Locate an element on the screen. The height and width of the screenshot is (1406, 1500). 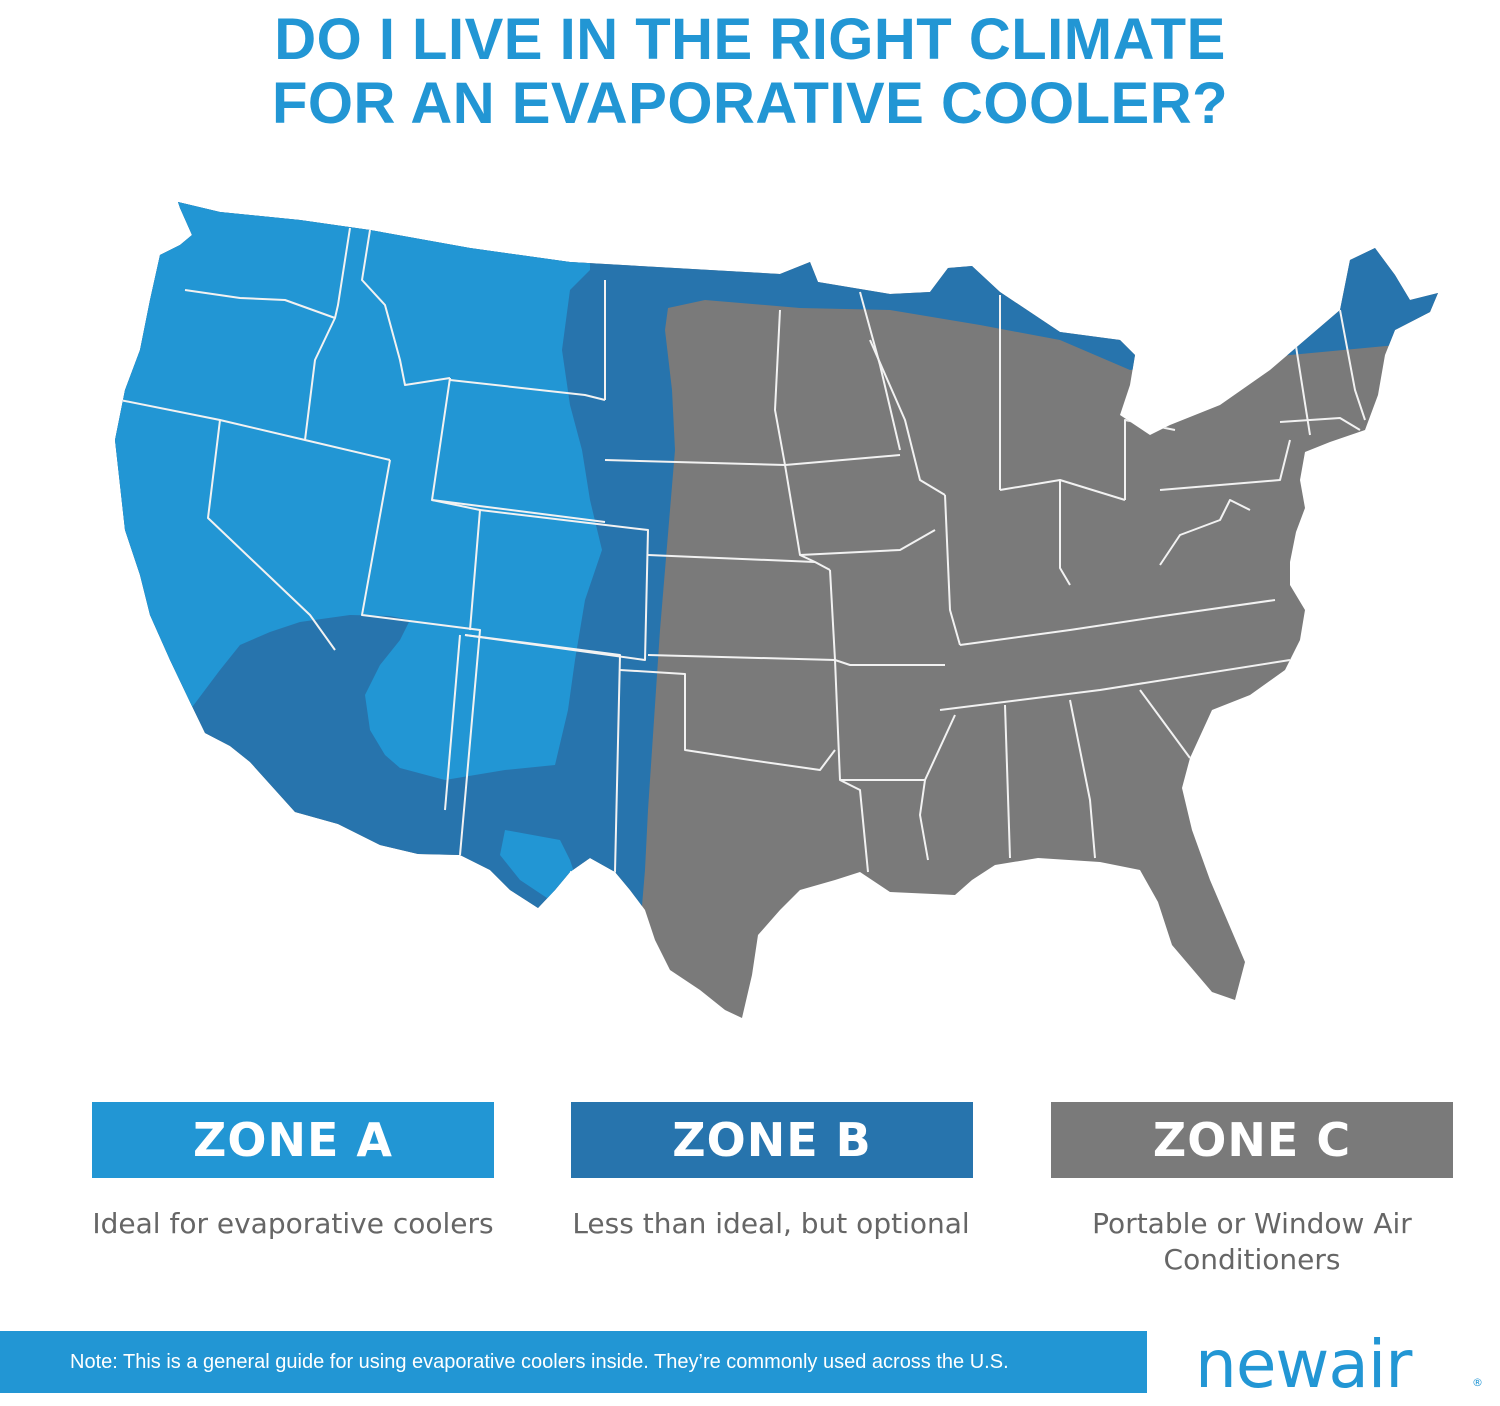
zone-a-badge: ZONE A is located at coordinates (293, 1140).